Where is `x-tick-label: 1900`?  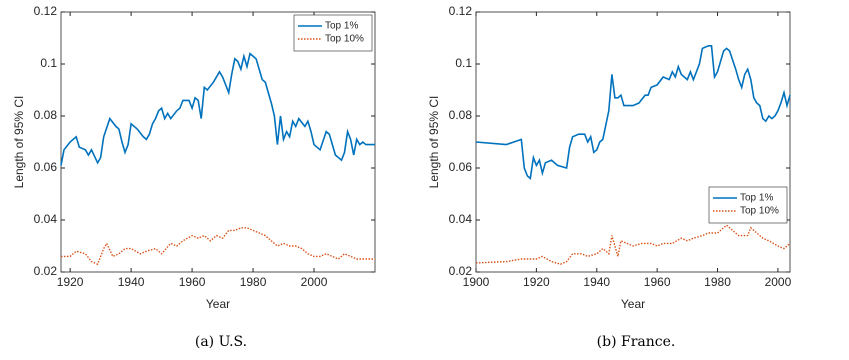 x-tick-label: 1900 is located at coordinates (476, 282).